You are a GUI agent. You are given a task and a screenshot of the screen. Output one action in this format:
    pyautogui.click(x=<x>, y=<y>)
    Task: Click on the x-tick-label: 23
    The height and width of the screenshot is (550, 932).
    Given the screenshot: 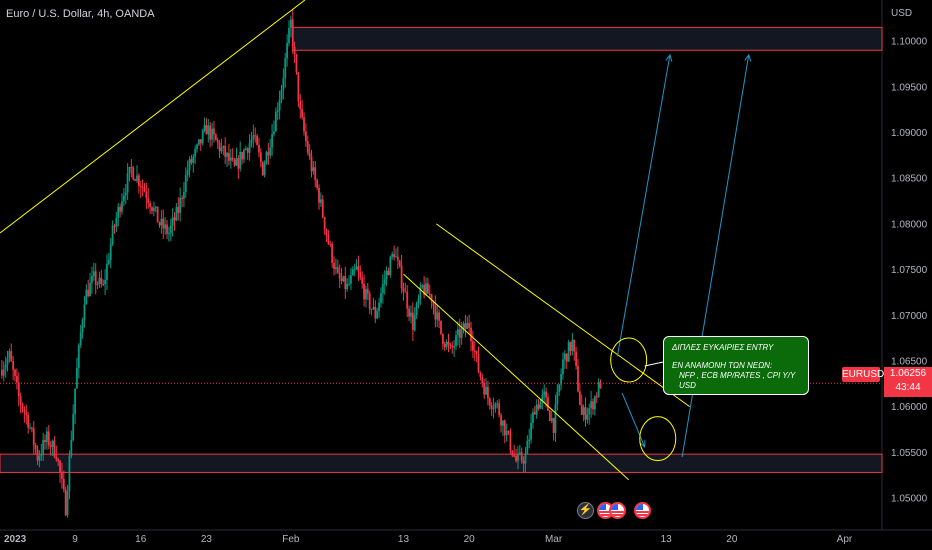 What is the action you would take?
    pyautogui.click(x=207, y=539)
    